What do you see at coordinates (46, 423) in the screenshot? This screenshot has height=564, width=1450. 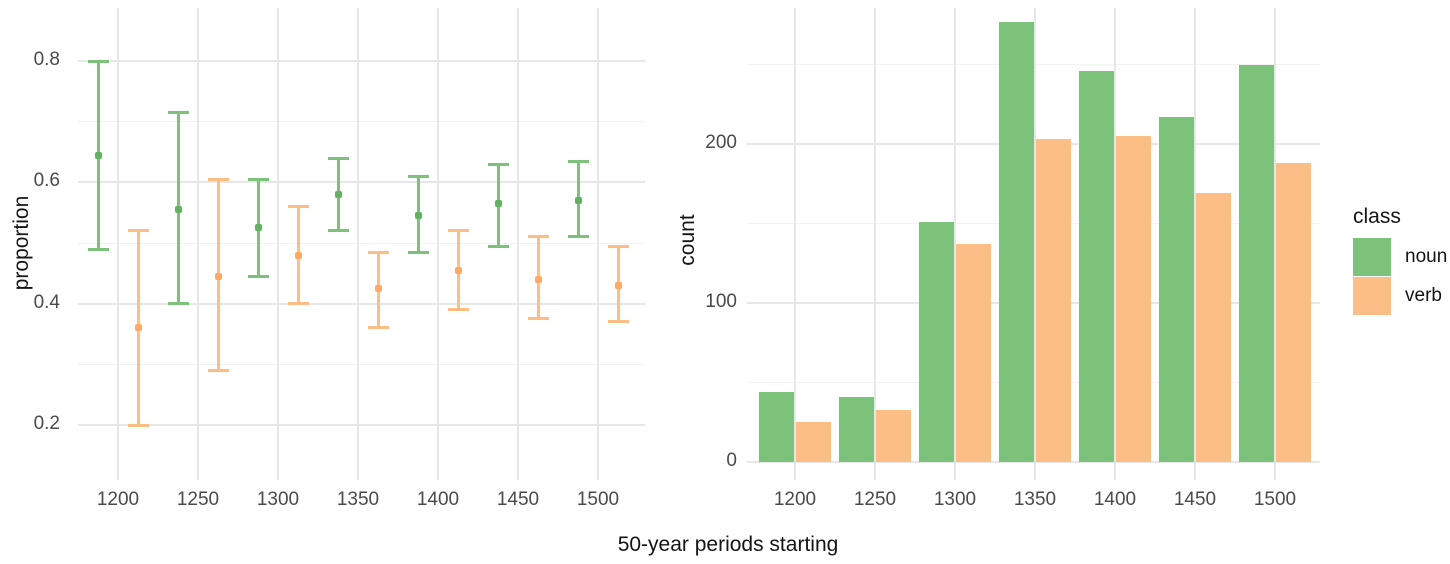 I see `y-tick-label-0.2: 0.2` at bounding box center [46, 423].